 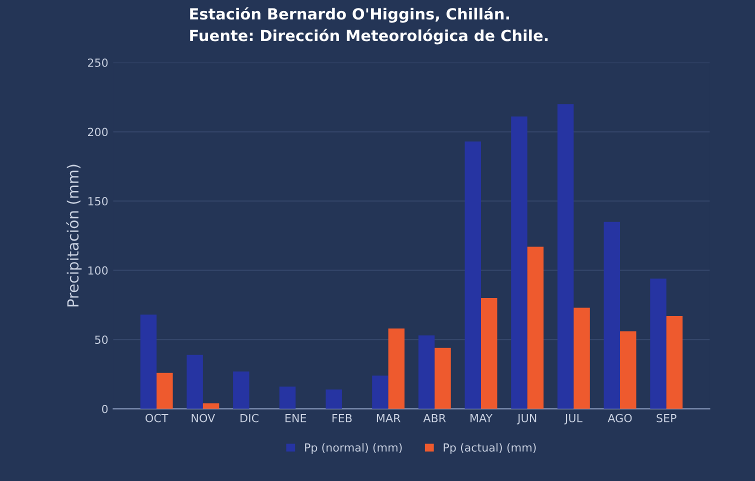 What do you see at coordinates (157, 418) in the screenshot?
I see `x-tick-label: OCT` at bounding box center [157, 418].